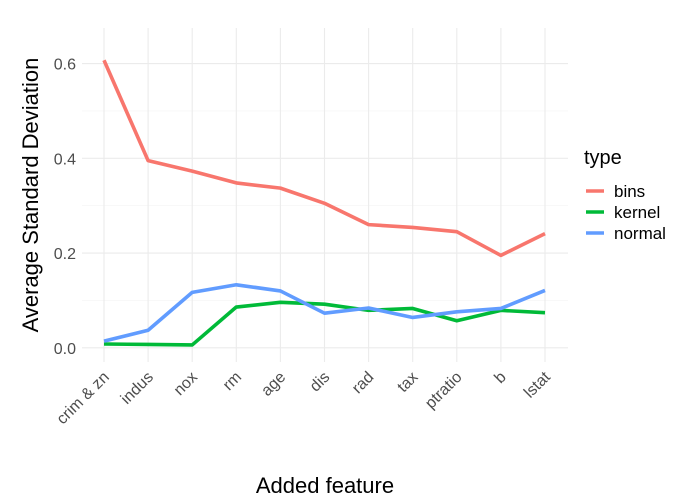 Image resolution: width=700 pixels, height=500 pixels. Describe the element at coordinates (65, 207) in the screenshot. I see `y-axis-ticks: 0.0 0.2 0.4 0.6` at that location.